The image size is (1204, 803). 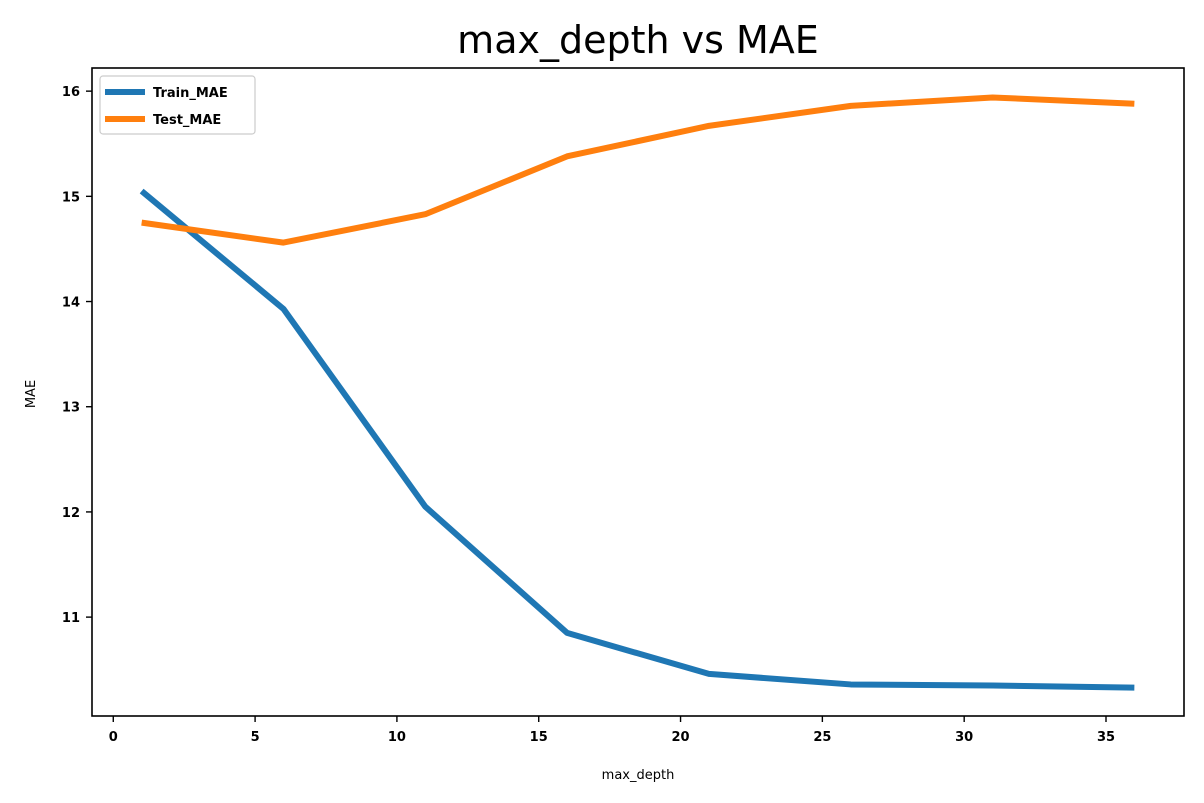 I want to click on y-tick-label: 13, so click(x=71, y=408).